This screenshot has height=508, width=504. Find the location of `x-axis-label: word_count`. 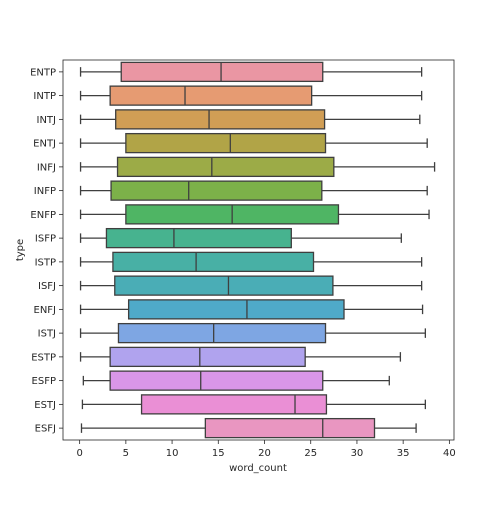

x-axis-label: word_count is located at coordinates (258, 468).